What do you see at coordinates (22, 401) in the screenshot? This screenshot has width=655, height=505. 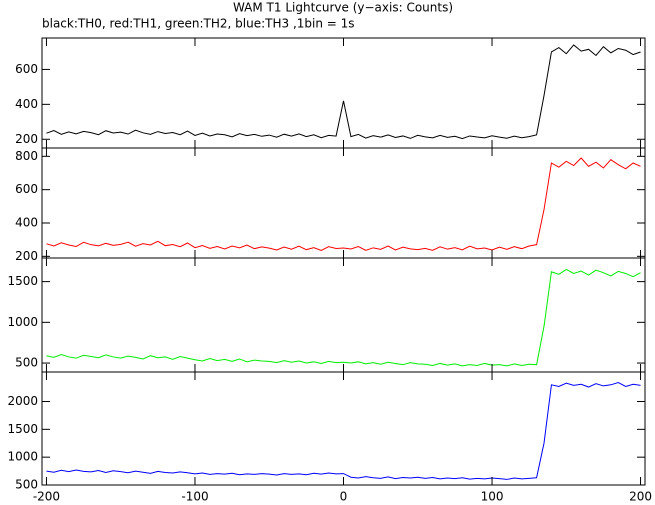 I see `y-tick-label: 2000` at bounding box center [22, 401].